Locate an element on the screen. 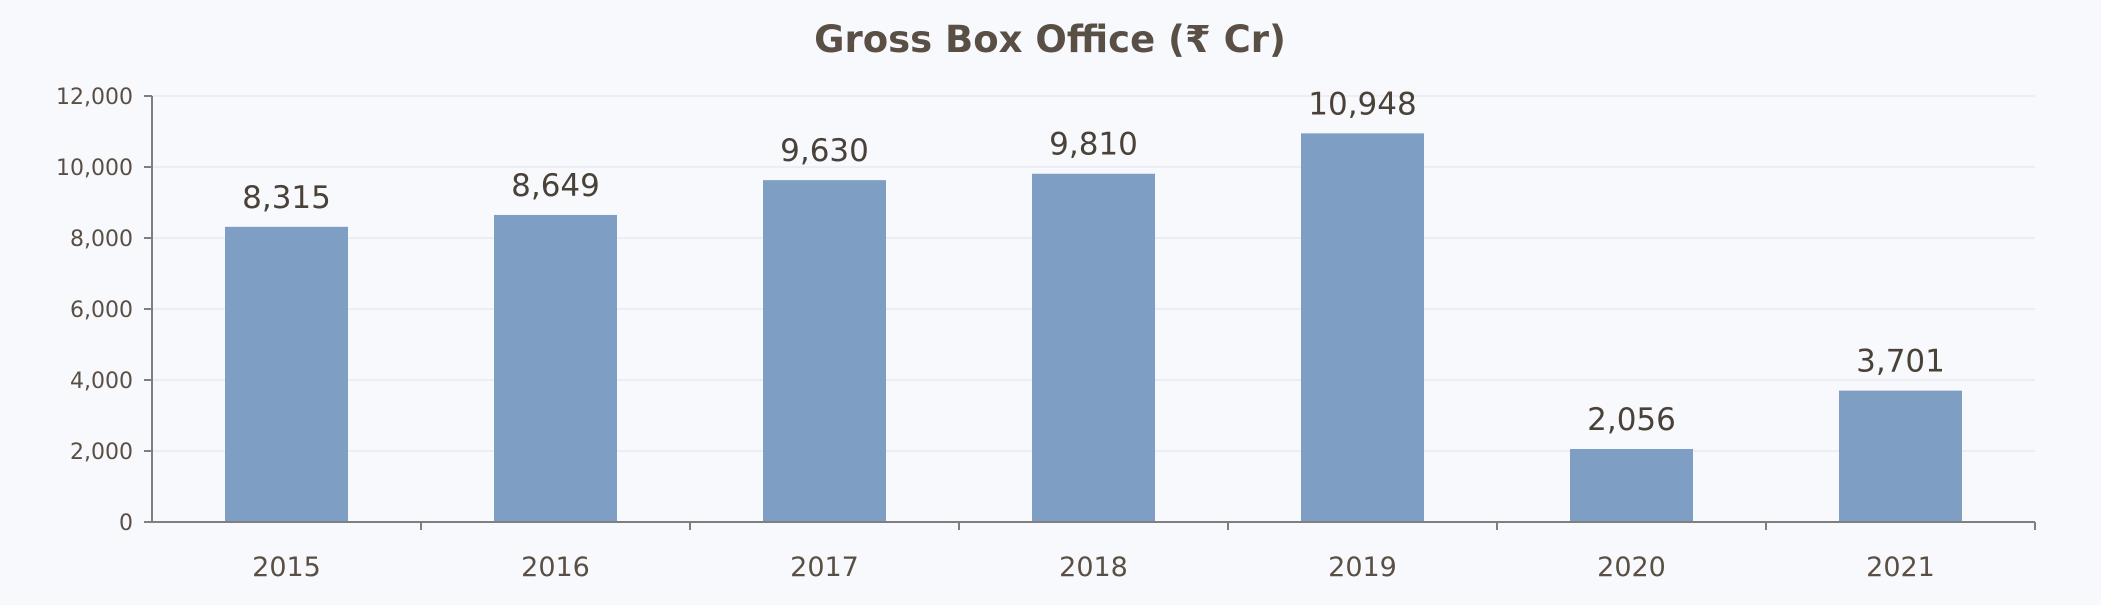 The height and width of the screenshot is (605, 2101). bar-2018 is located at coordinates (1093, 347).